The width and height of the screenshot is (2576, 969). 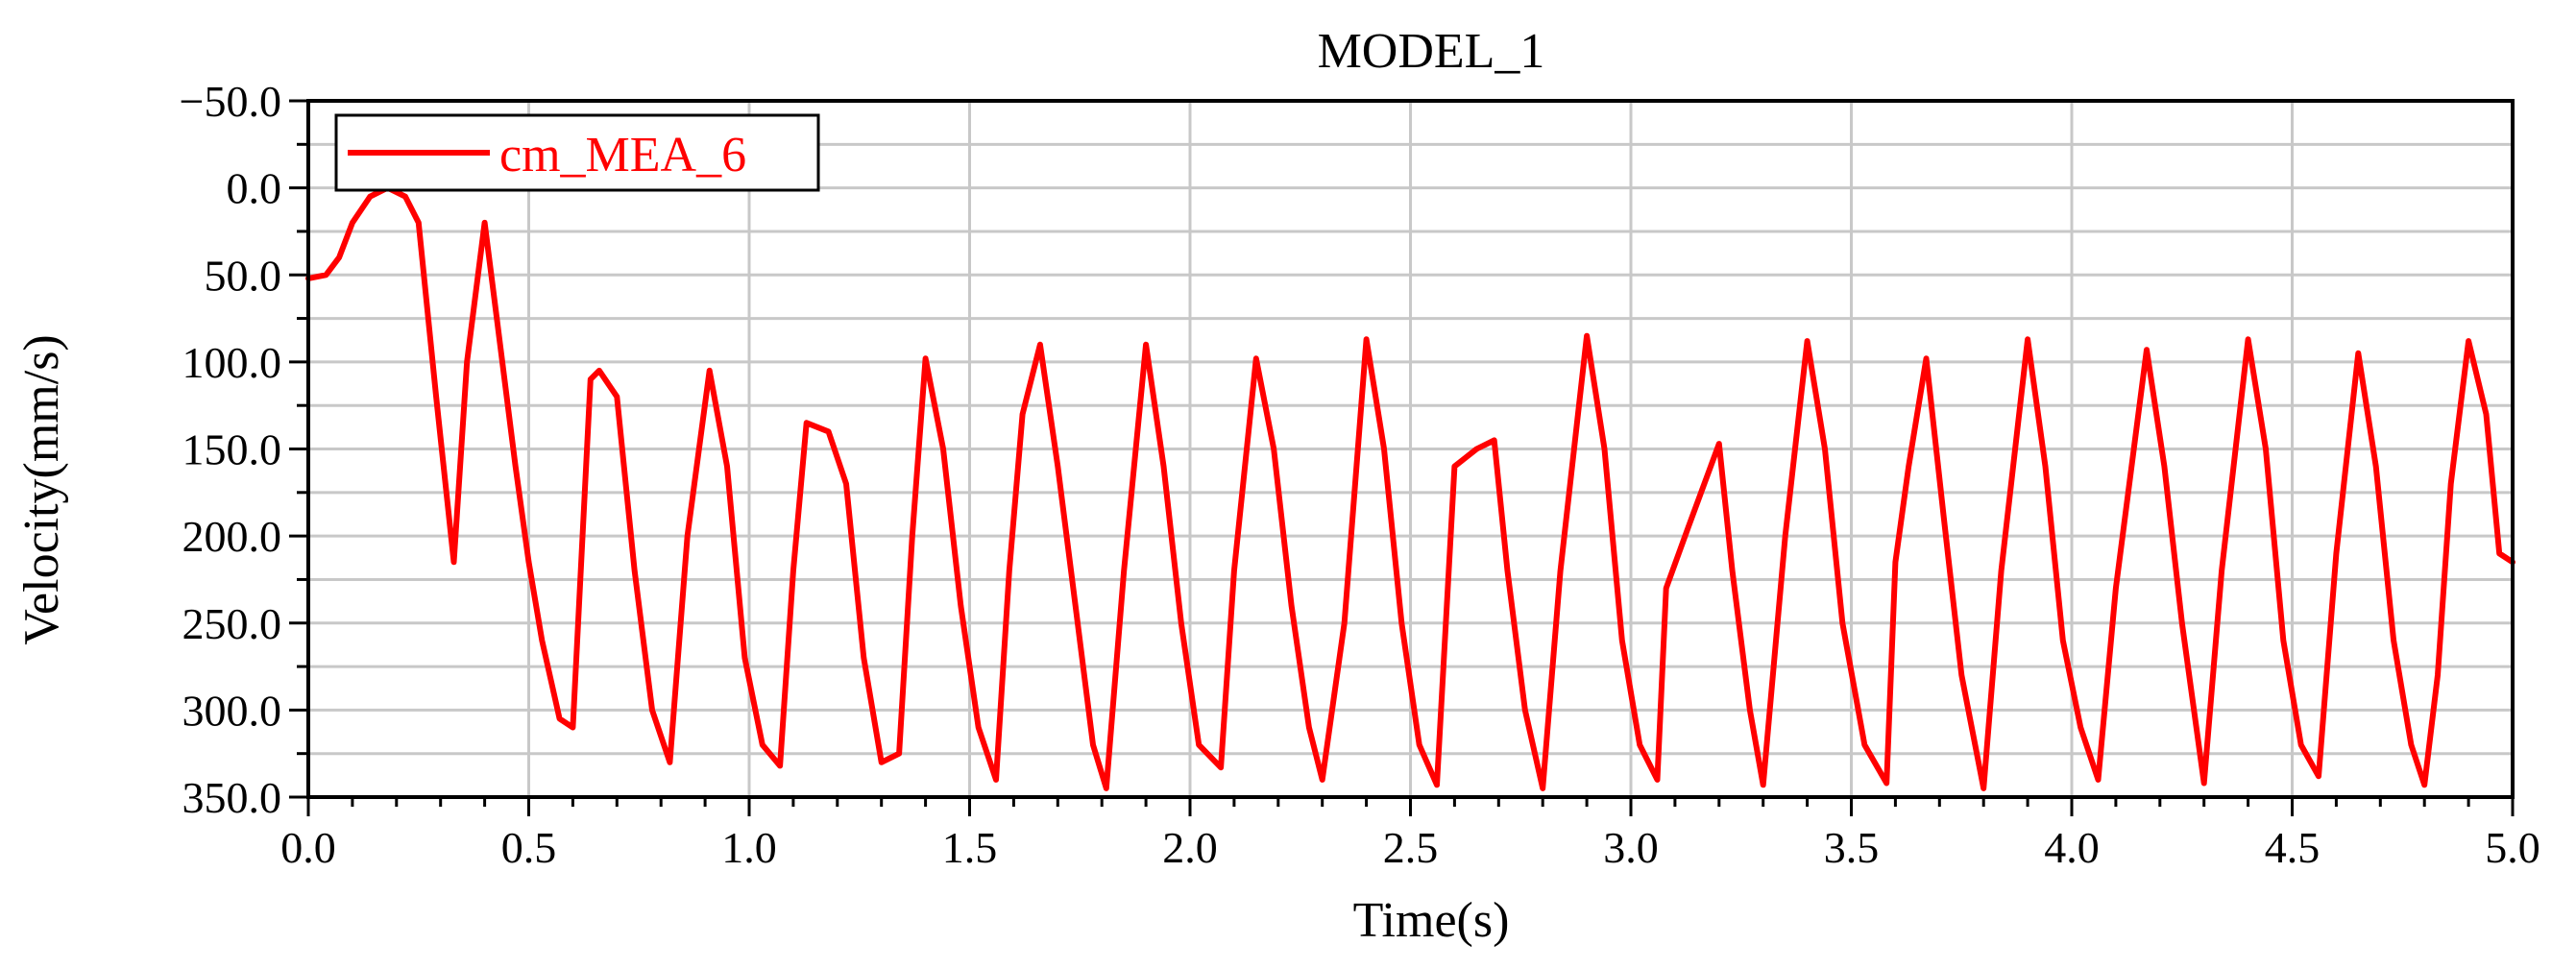 What do you see at coordinates (232, 536) in the screenshot?
I see `y-tick-label: 200.0` at bounding box center [232, 536].